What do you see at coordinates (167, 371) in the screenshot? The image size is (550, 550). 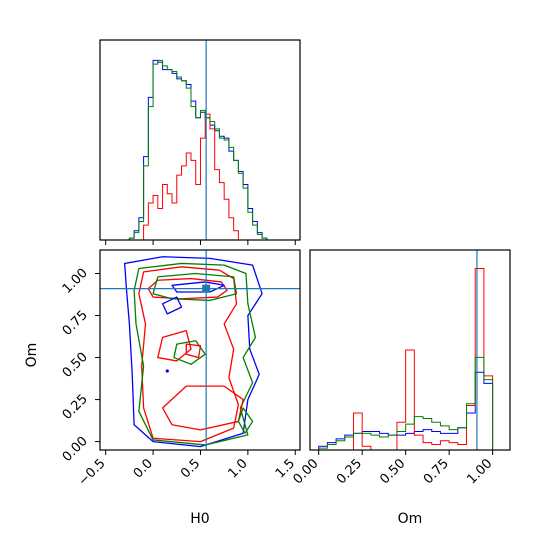 I see `sample-dot` at bounding box center [167, 371].